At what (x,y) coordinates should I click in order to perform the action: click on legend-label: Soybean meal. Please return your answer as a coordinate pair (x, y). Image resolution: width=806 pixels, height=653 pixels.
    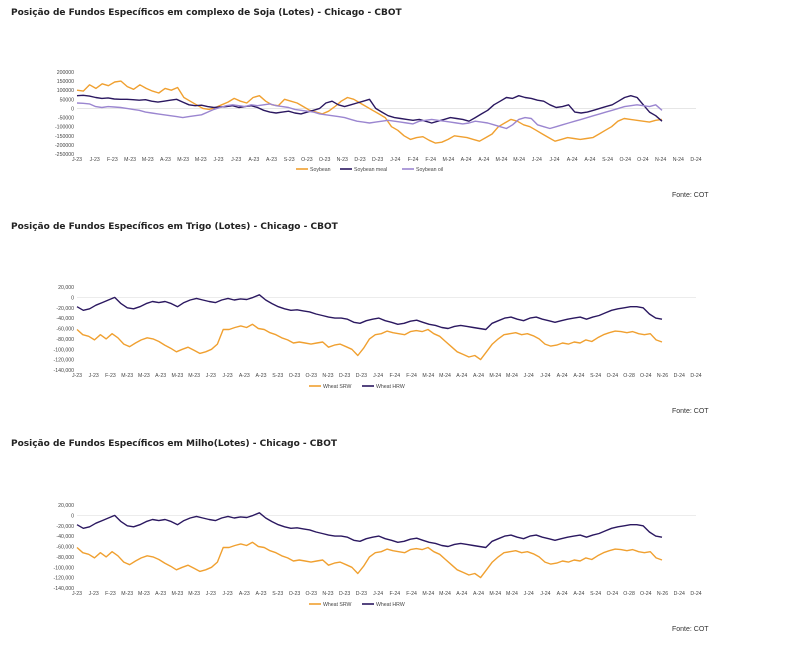
    Looking at the image, I should click on (370, 170).